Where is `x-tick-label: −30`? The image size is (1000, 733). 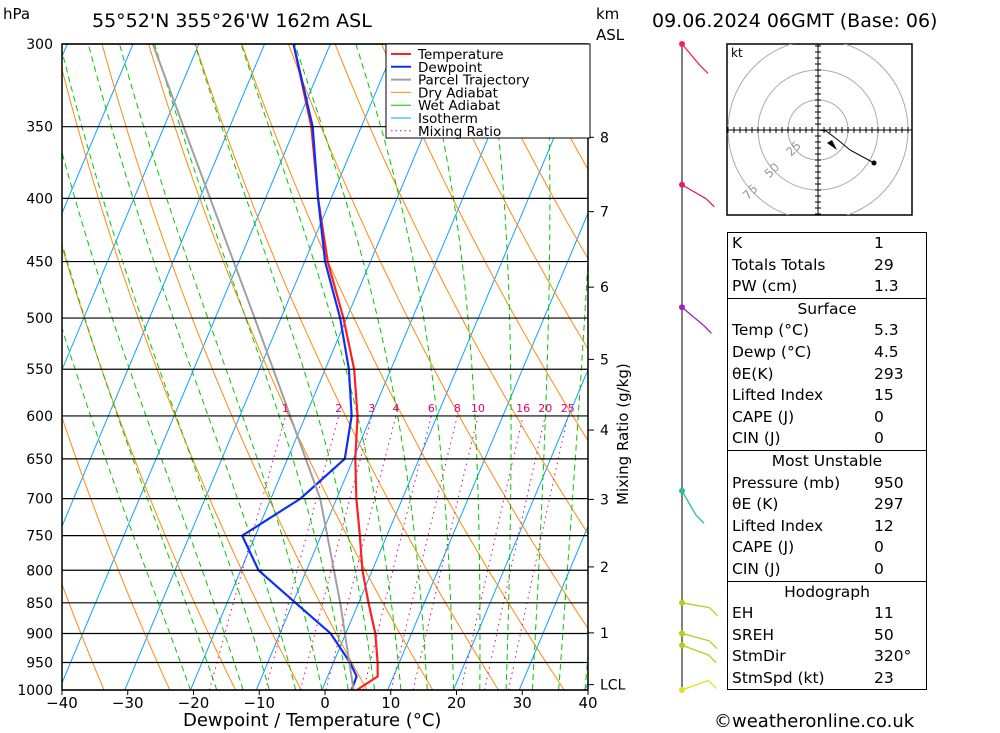
x-tick-label: −30 is located at coordinates (128, 703).